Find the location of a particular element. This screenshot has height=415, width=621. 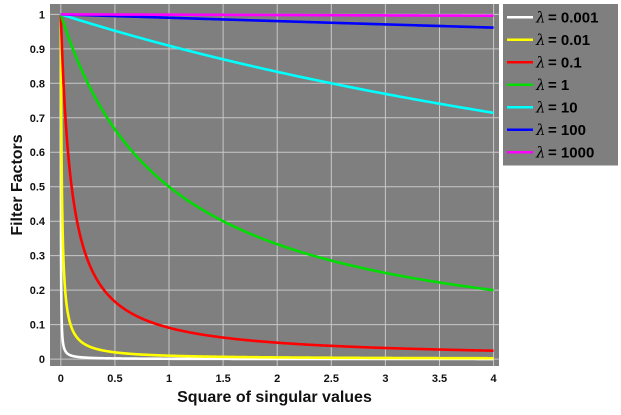

y-tick-label: 0.6 is located at coordinates (37, 153).